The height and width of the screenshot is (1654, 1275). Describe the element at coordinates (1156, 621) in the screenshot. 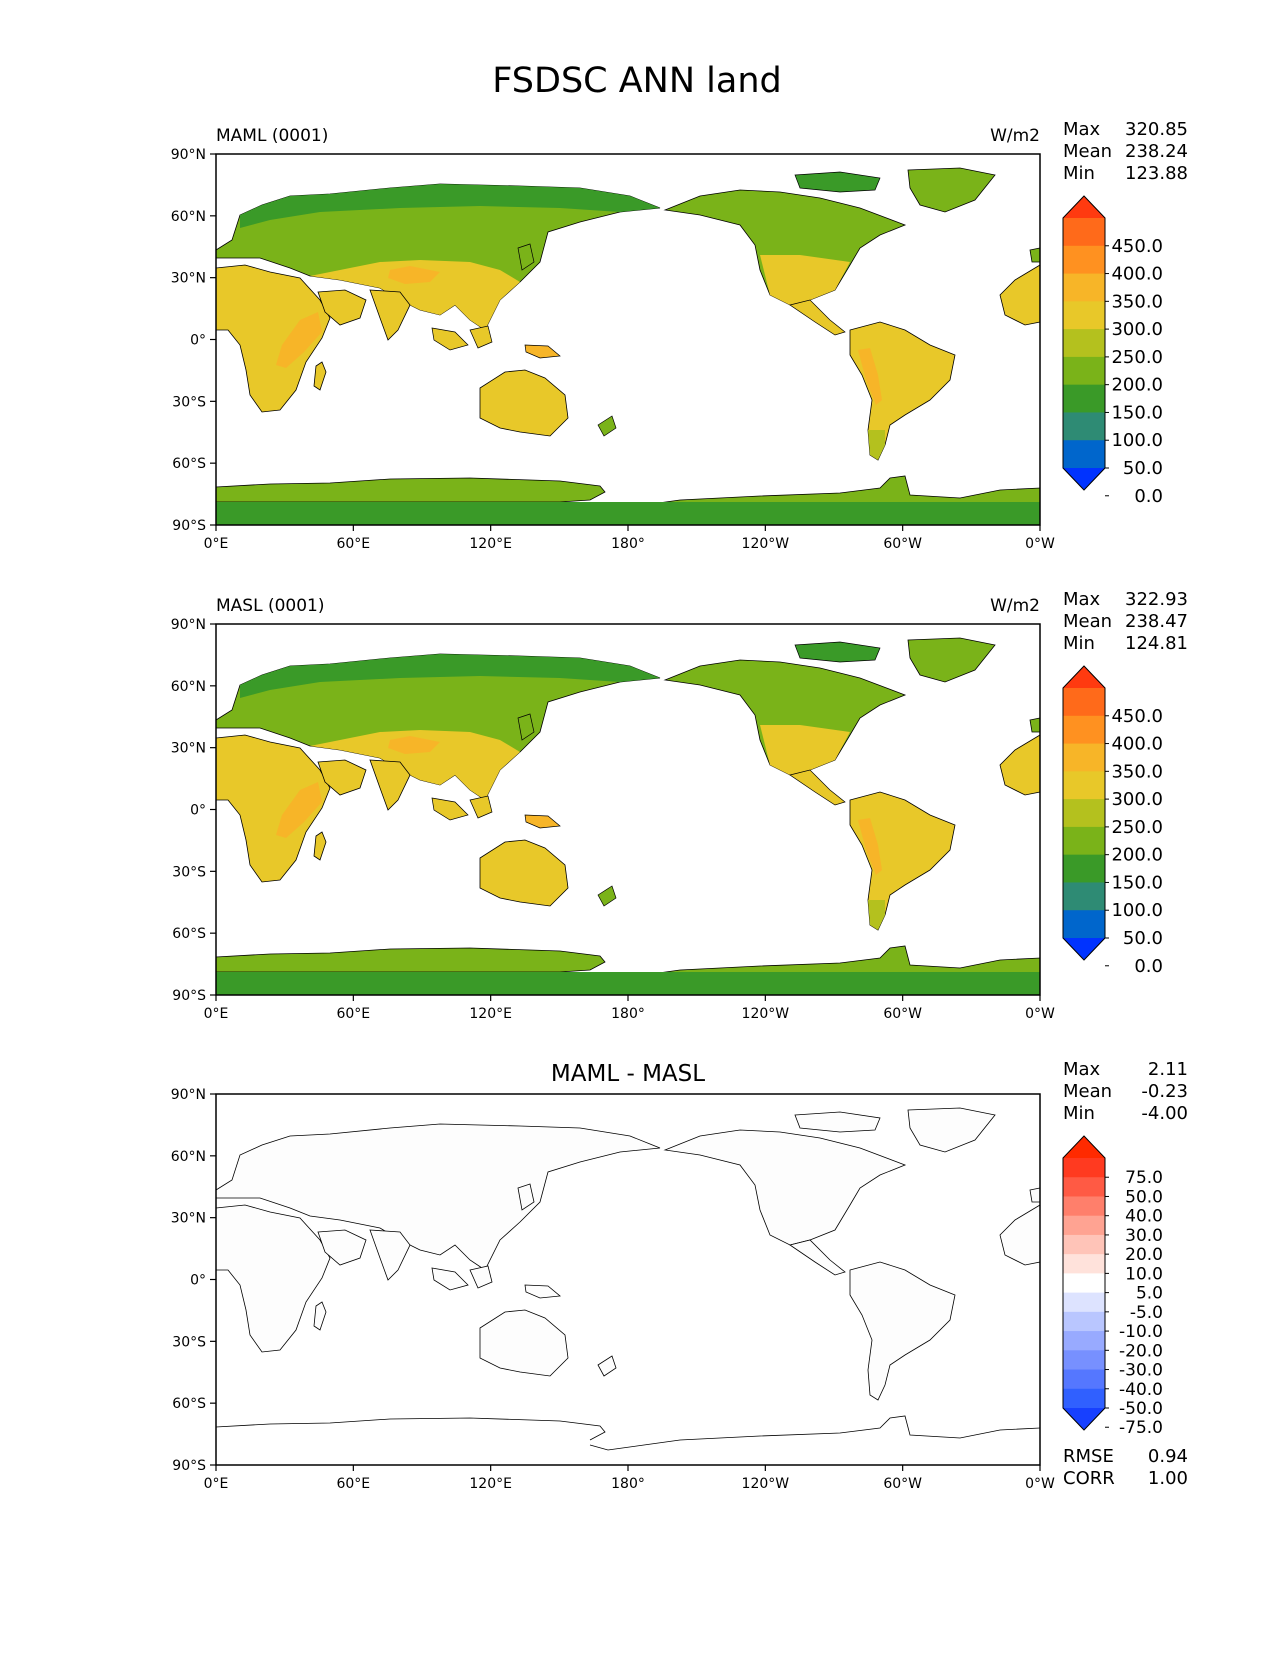

I see `stat-value-mean: 238.47` at that location.